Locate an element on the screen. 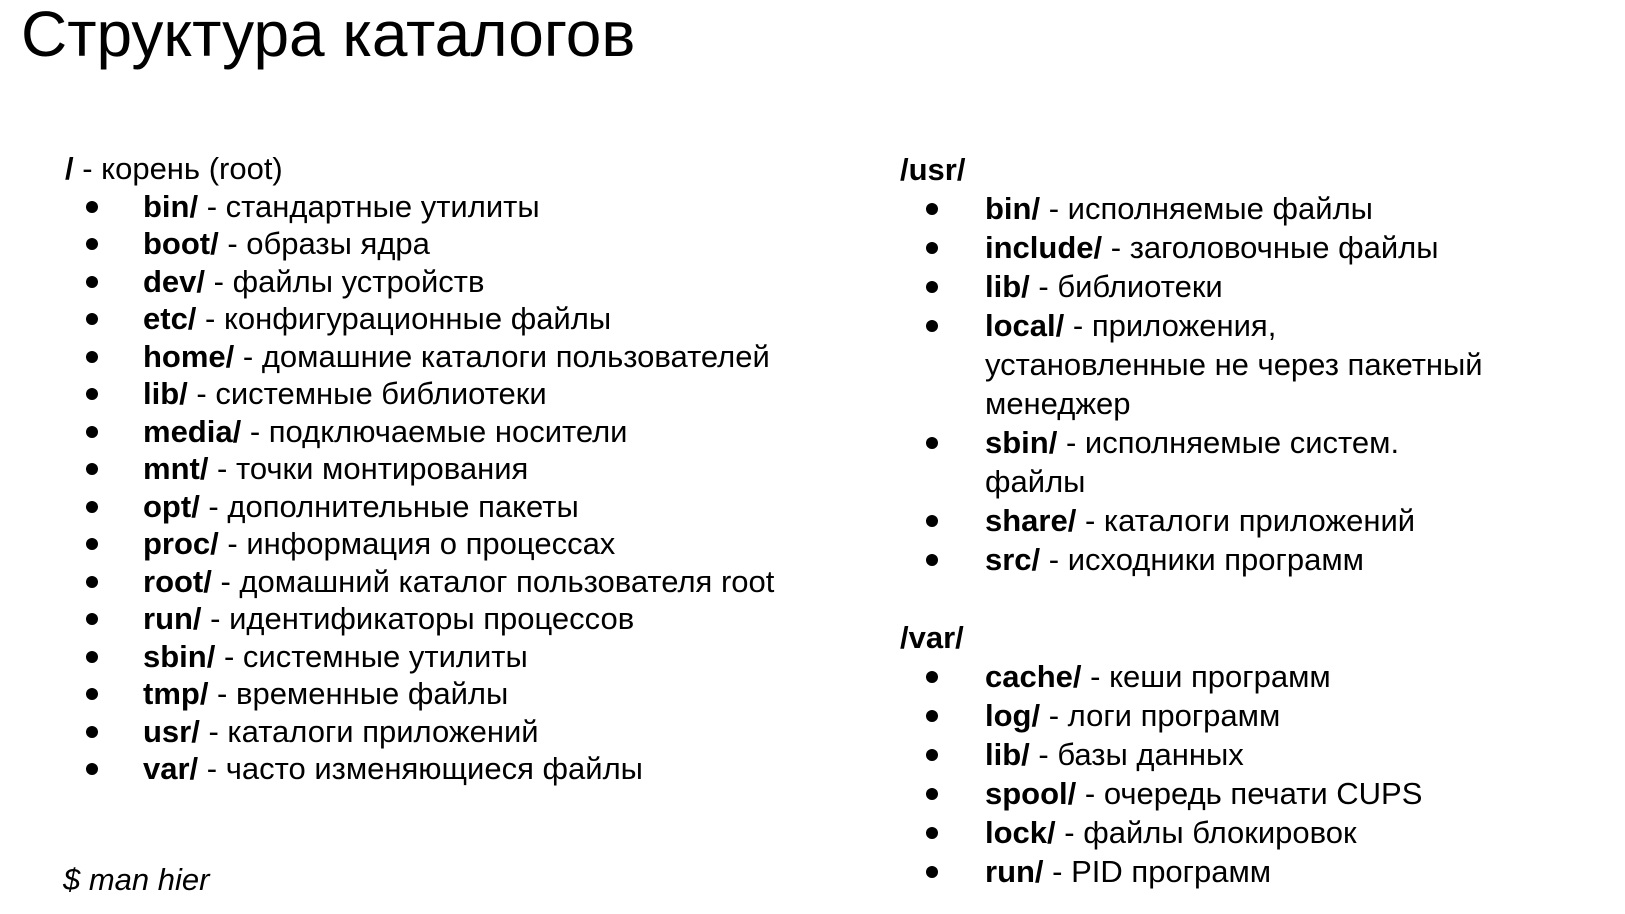 The width and height of the screenshot is (1625, 914). dir-description: - домашний каталог пользователя root is located at coordinates (493, 581).